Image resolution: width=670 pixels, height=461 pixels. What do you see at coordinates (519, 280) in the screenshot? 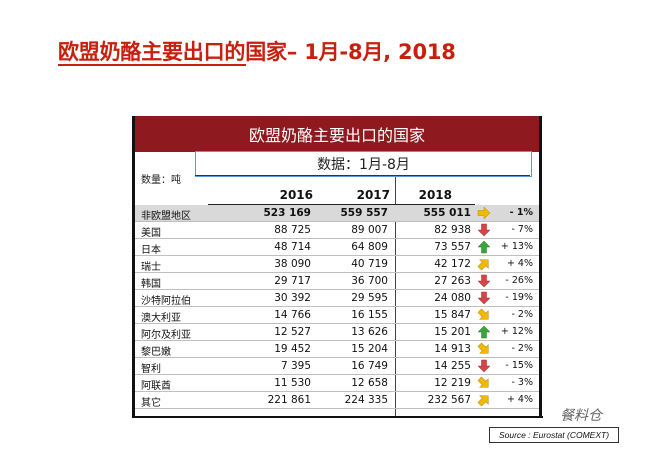
I see `row-change-pct: - 26%` at bounding box center [519, 280].